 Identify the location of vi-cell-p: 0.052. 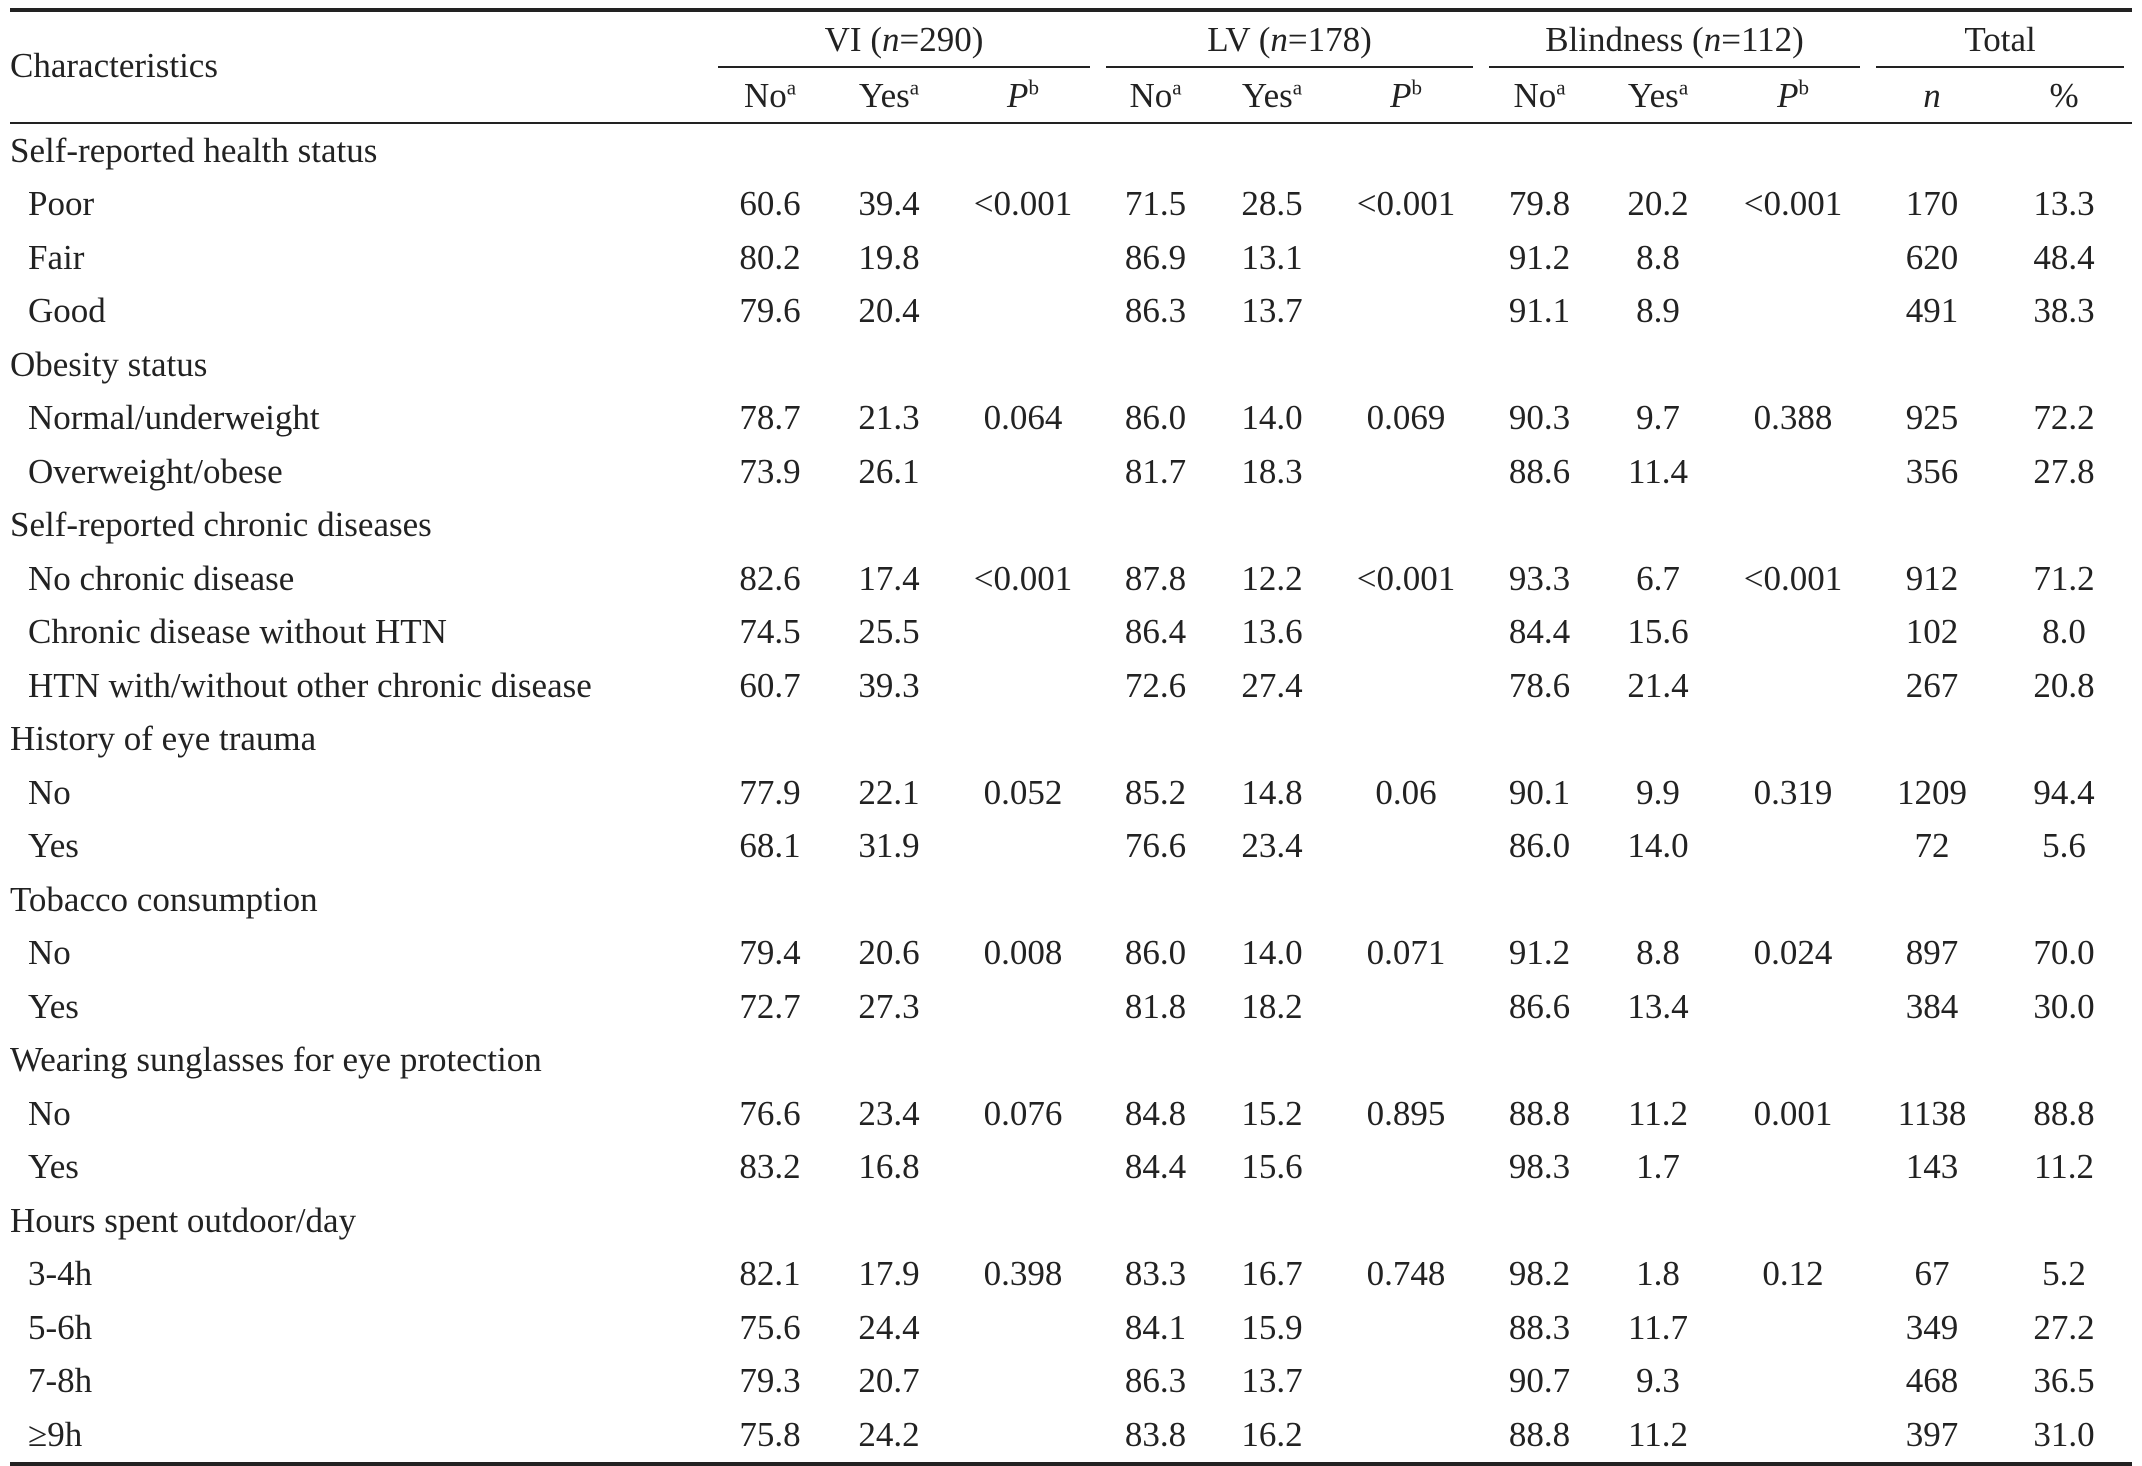
(1023, 792).